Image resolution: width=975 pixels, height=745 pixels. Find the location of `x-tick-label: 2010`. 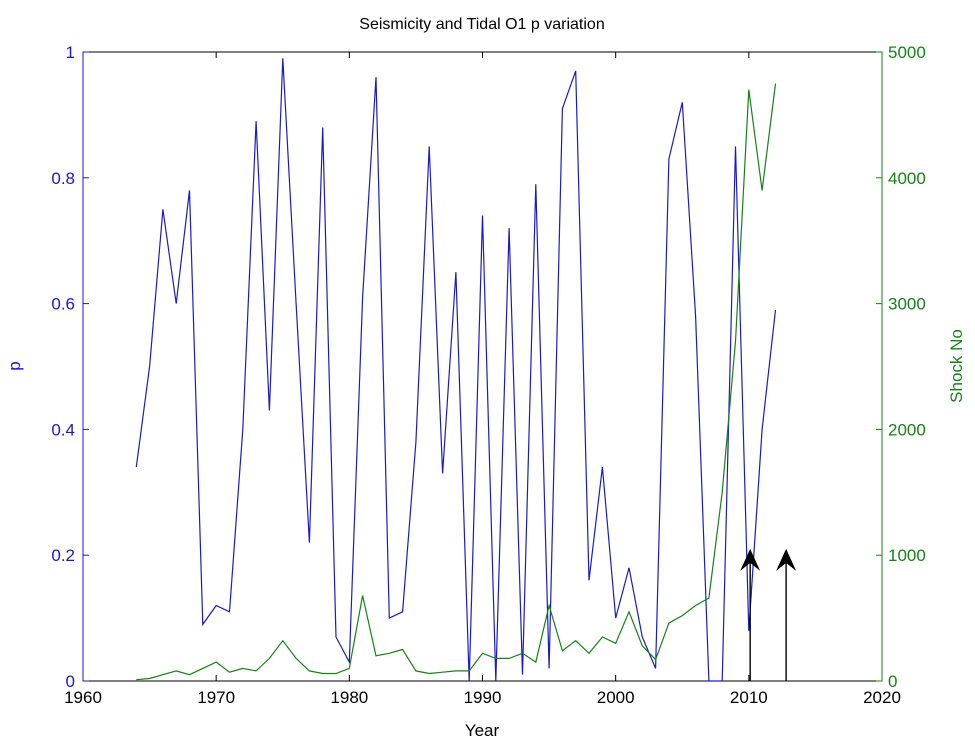

x-tick-label: 2010 is located at coordinates (749, 697).